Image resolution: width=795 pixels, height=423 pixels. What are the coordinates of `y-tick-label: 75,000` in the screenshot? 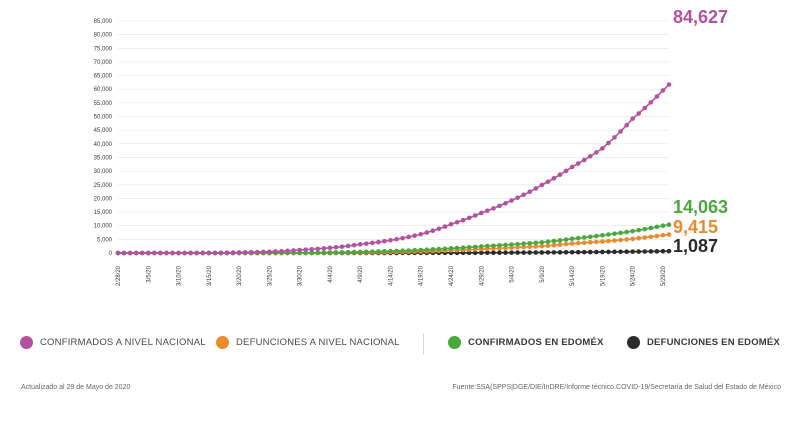 It's located at (103, 49).